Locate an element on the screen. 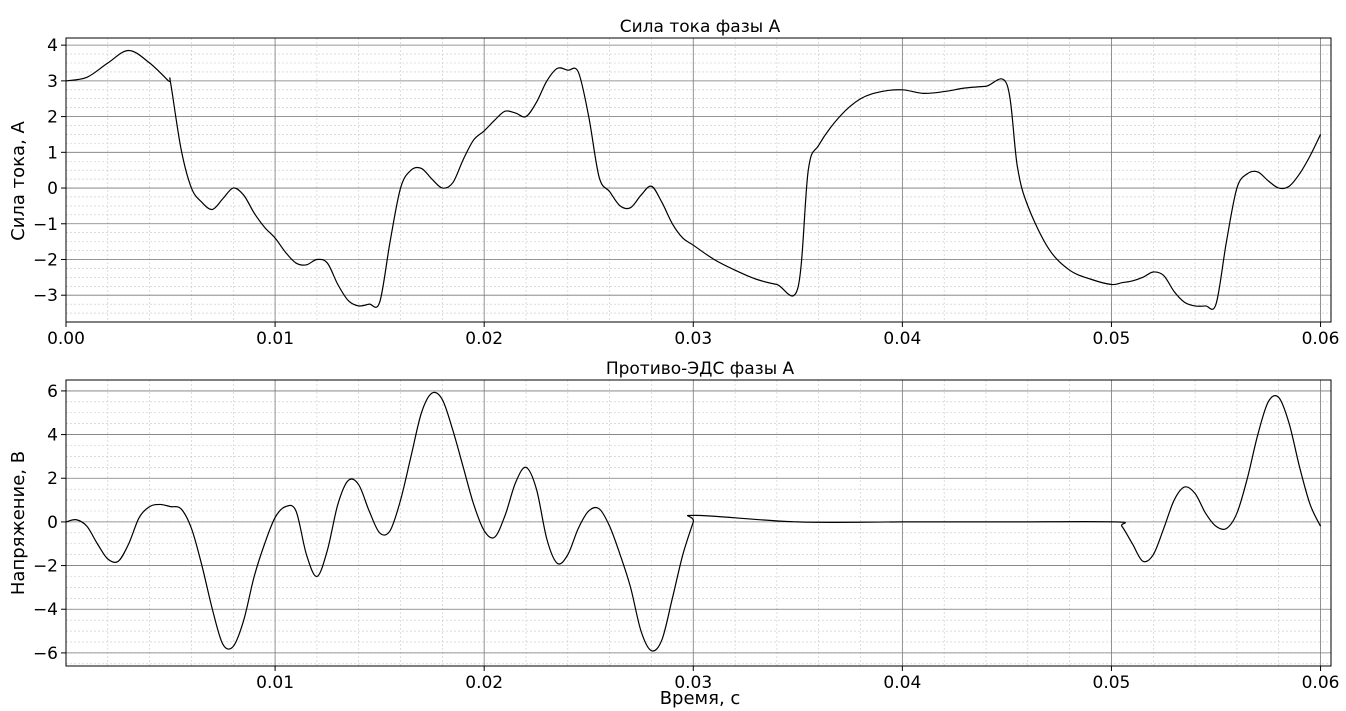  y-tick-label: −3 is located at coordinates (45, 296).